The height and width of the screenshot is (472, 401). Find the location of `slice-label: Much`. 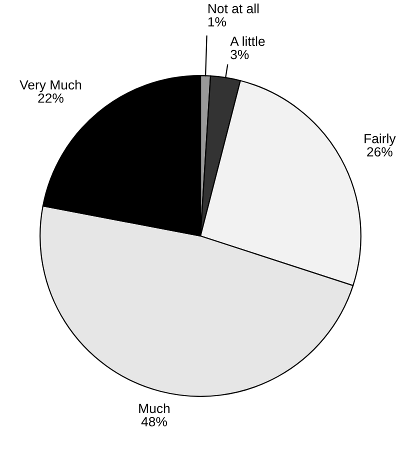

slice-label: Much is located at coordinates (154, 408).